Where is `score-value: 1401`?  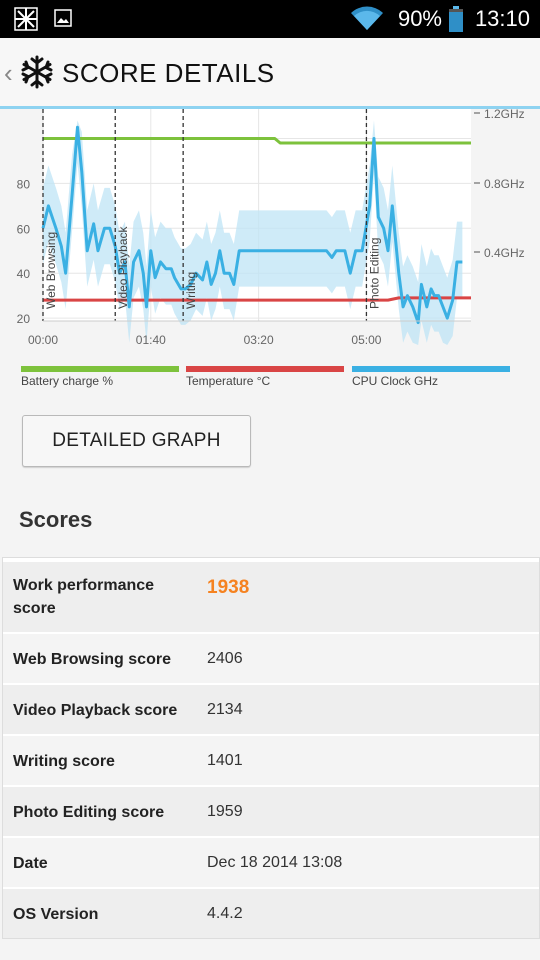
score-value: 1401 is located at coordinates (225, 760).